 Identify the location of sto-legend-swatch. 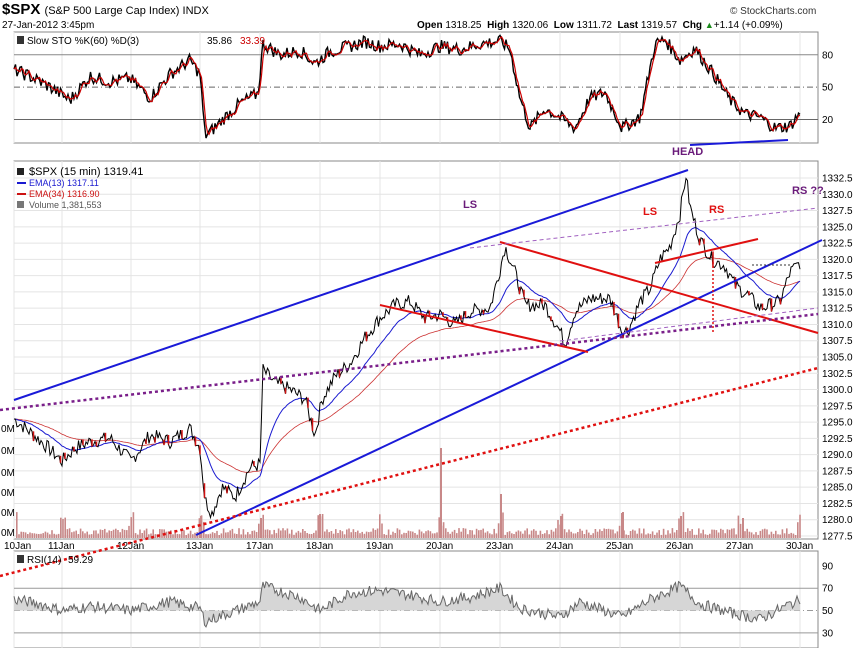
(20, 40).